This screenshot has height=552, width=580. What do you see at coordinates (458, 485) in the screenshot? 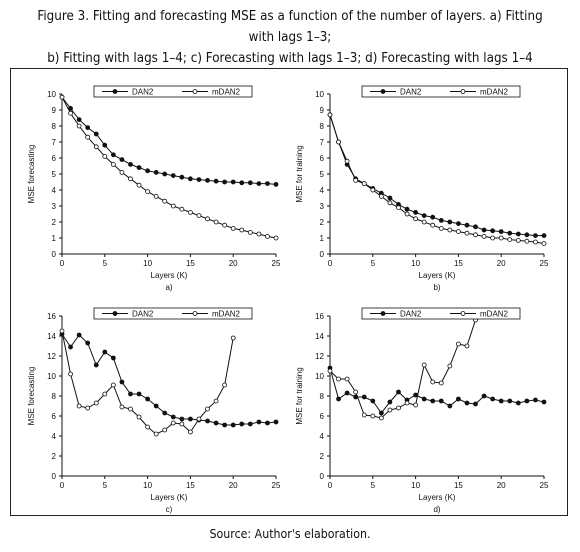
I see `x-tick-label: 15` at bounding box center [458, 485].